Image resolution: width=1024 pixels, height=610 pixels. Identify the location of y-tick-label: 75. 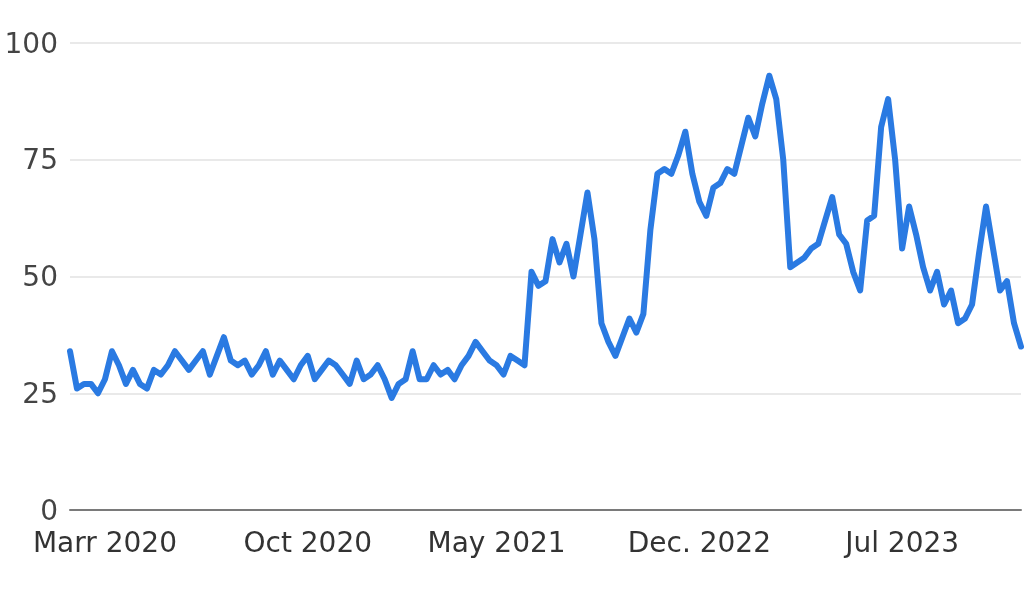
(40, 160).